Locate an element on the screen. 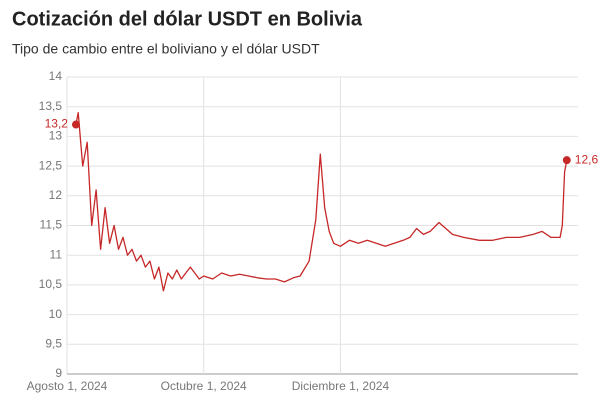 The height and width of the screenshot is (400, 604). y-tick-label: 13,5 is located at coordinates (51, 106).